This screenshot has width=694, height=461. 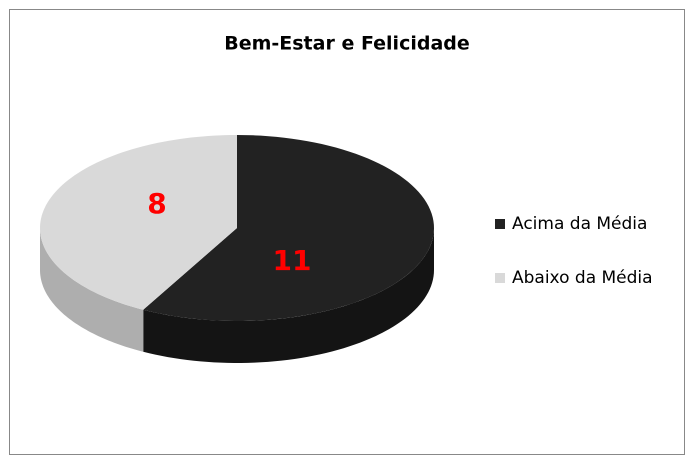 I want to click on data-label: 8, so click(x=156, y=203).